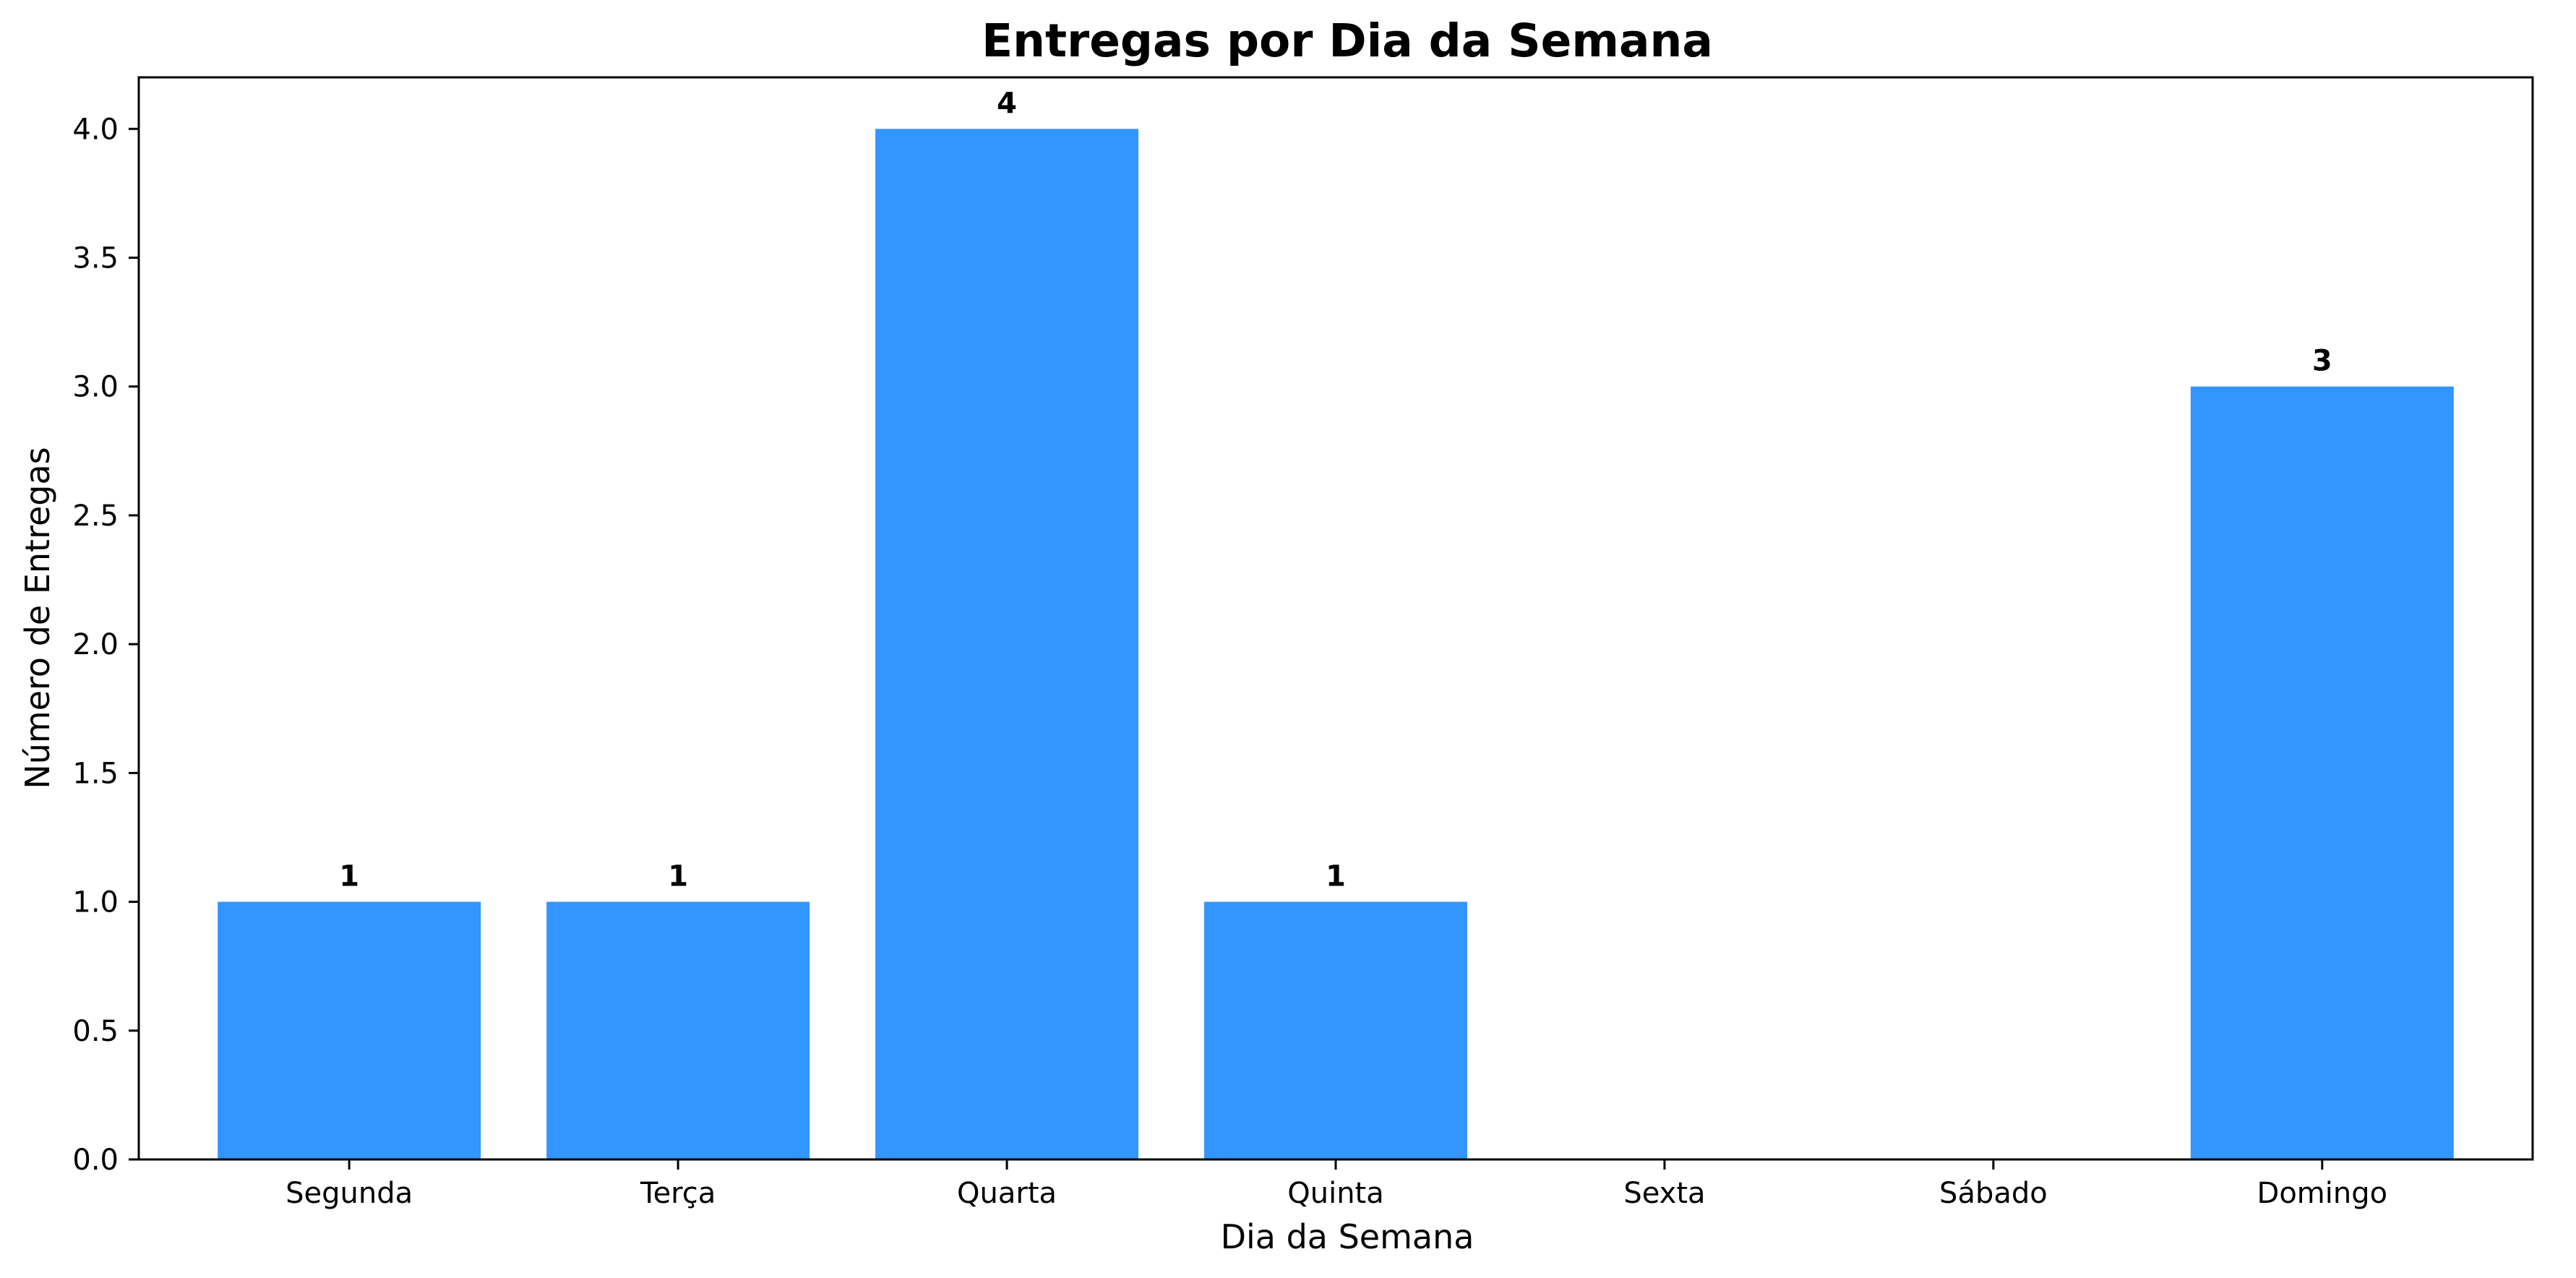  What do you see at coordinates (96, 516) in the screenshot?
I see `y-tick-label: 2.5` at bounding box center [96, 516].